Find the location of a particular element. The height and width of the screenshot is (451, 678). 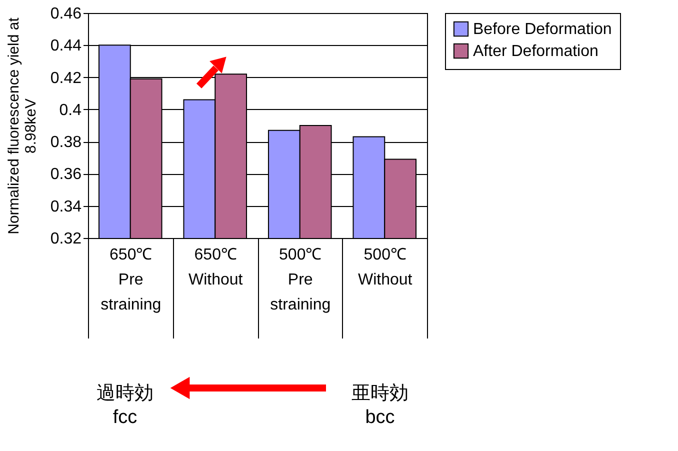

y-tick-label: 0.42 is located at coordinates (66, 78).